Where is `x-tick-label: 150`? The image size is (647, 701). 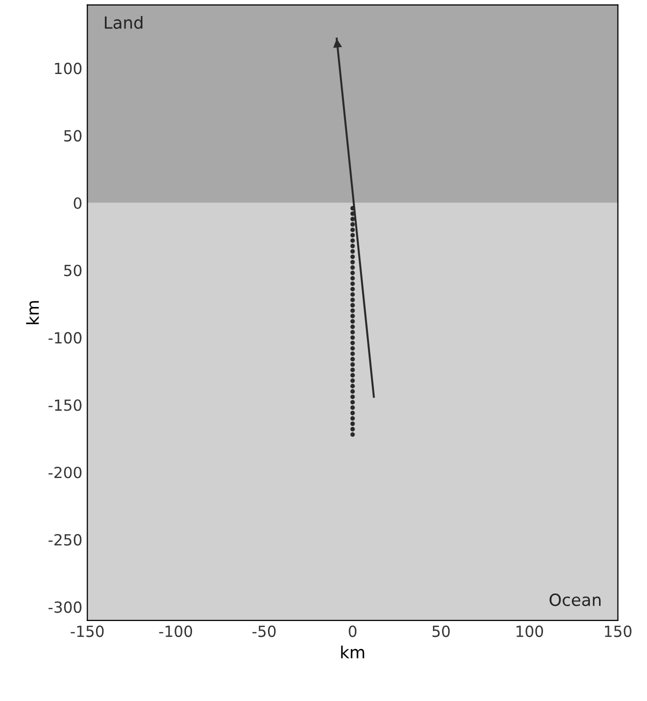 x-tick-label: 150 is located at coordinates (618, 632).